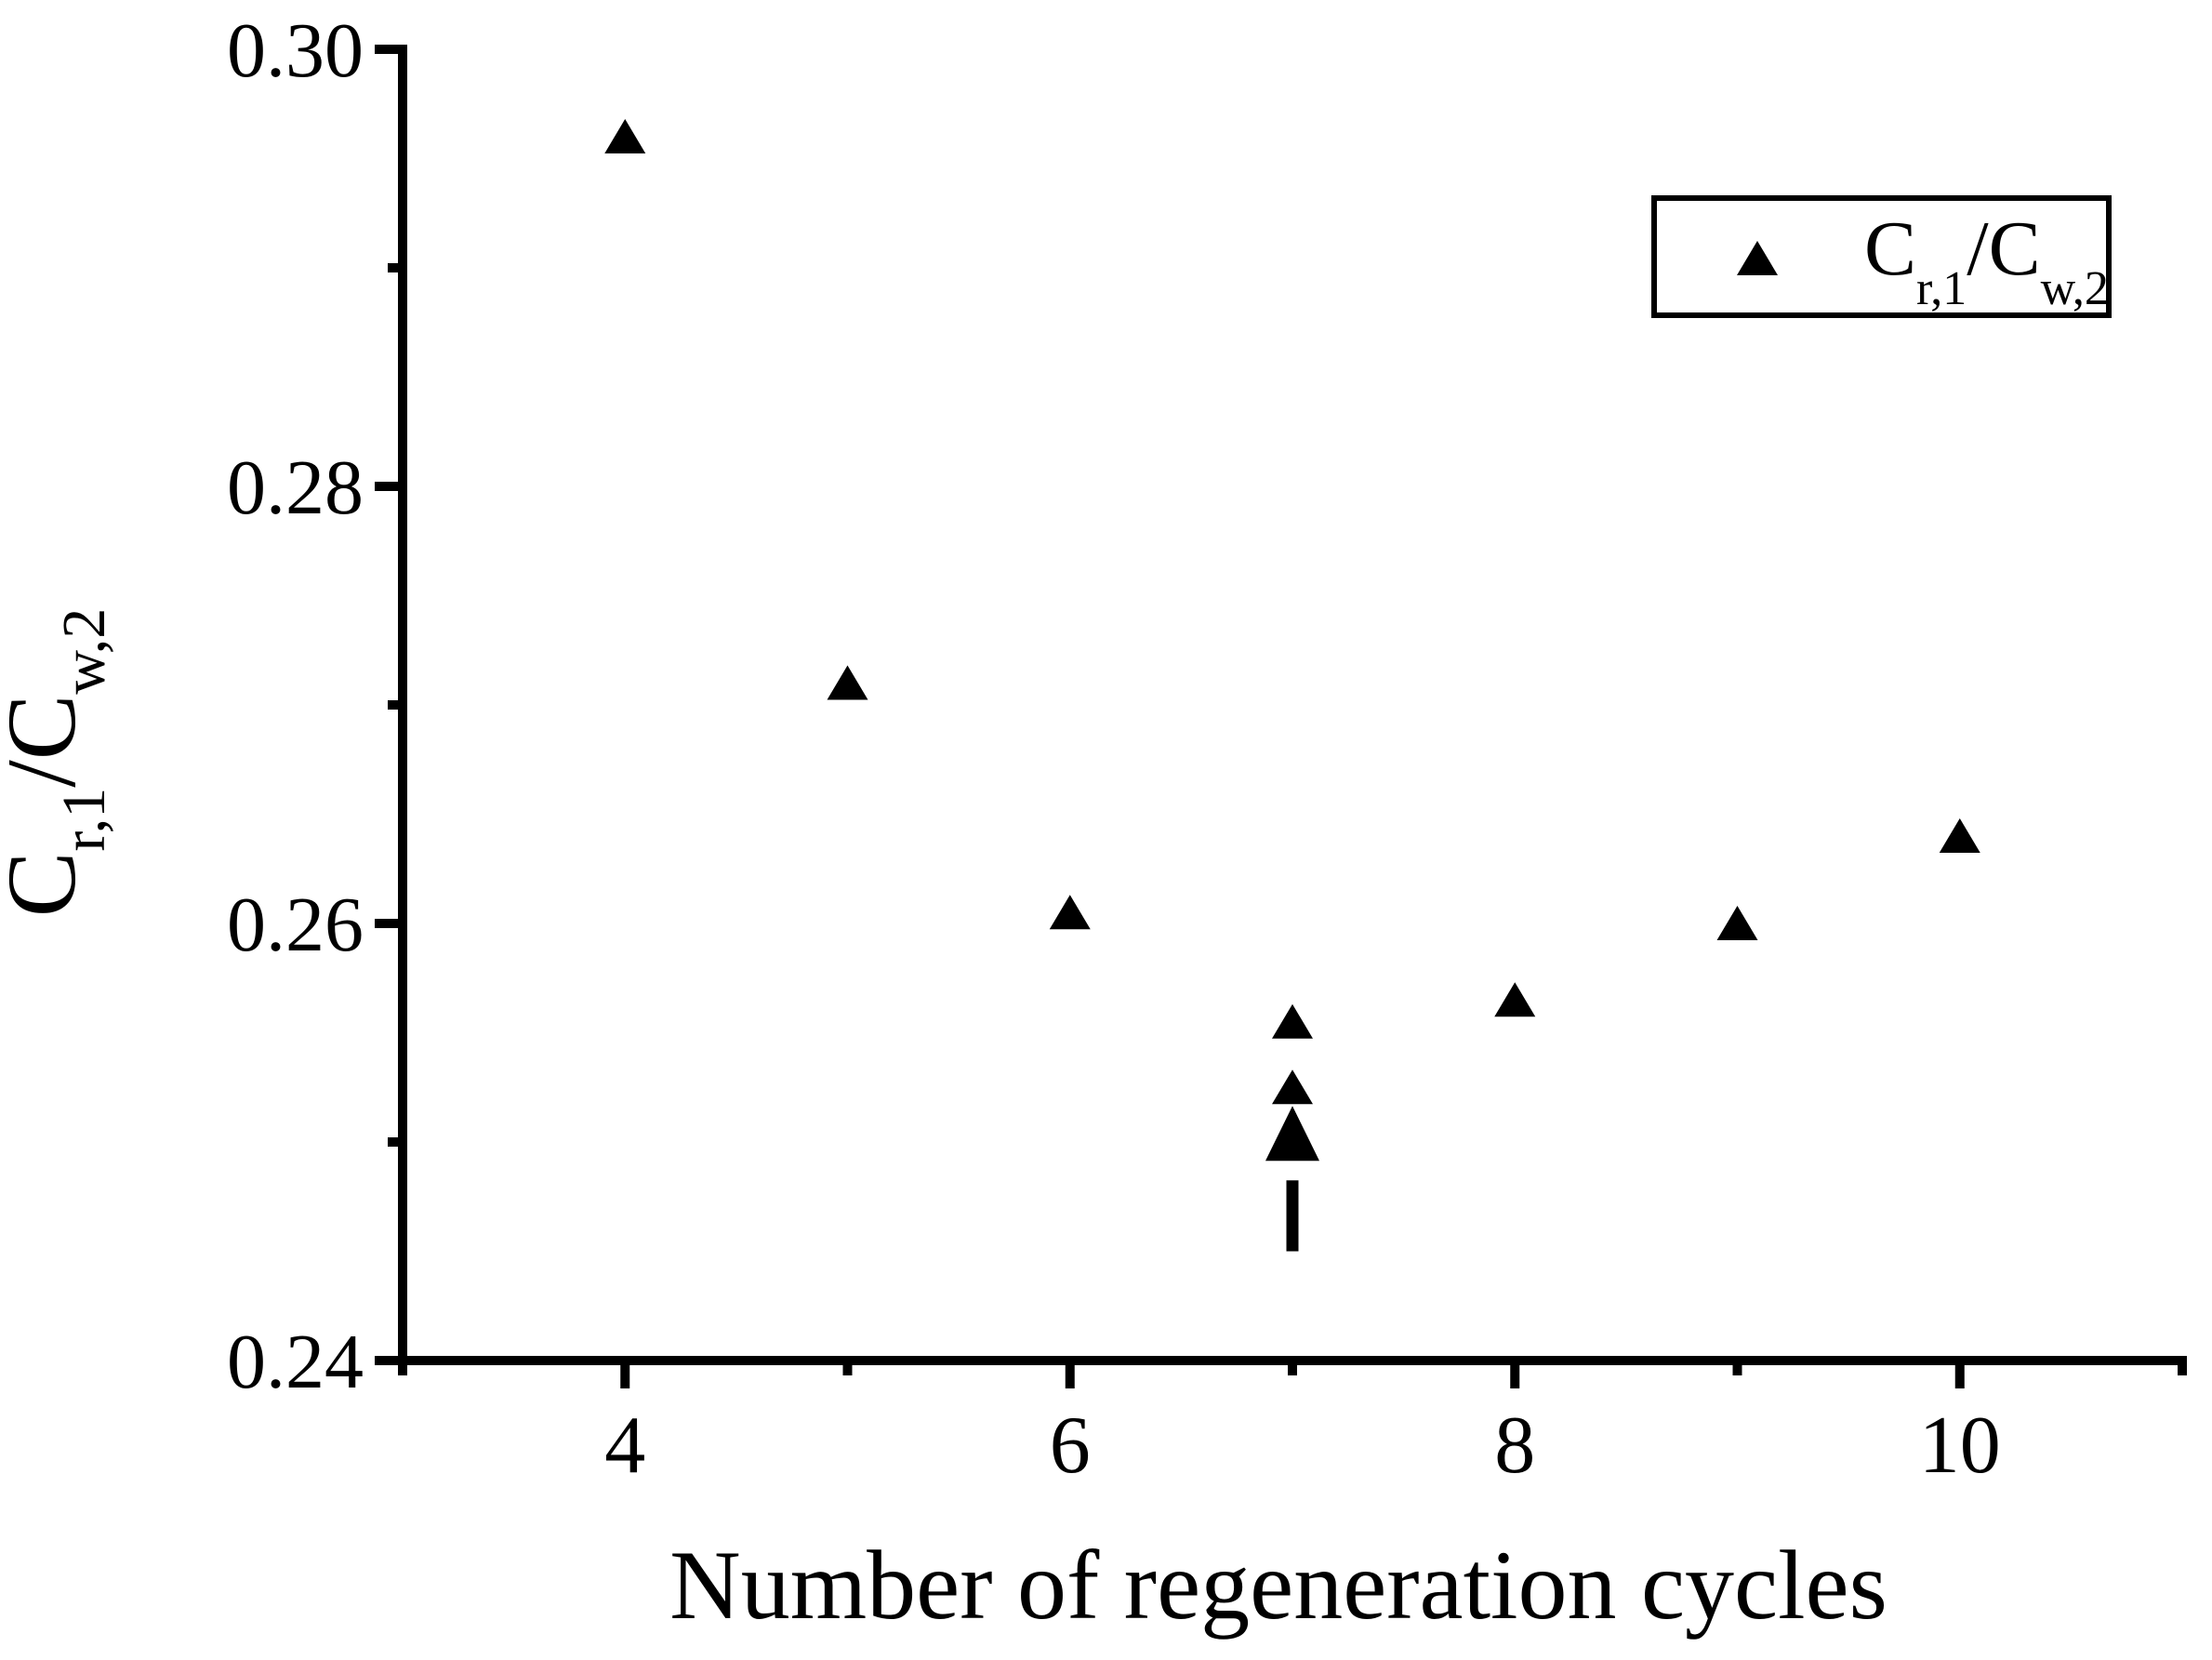 The height and width of the screenshot is (1660, 2212). What do you see at coordinates (295, 1362) in the screenshot?
I see `y-tick-label: 0.24` at bounding box center [295, 1362].